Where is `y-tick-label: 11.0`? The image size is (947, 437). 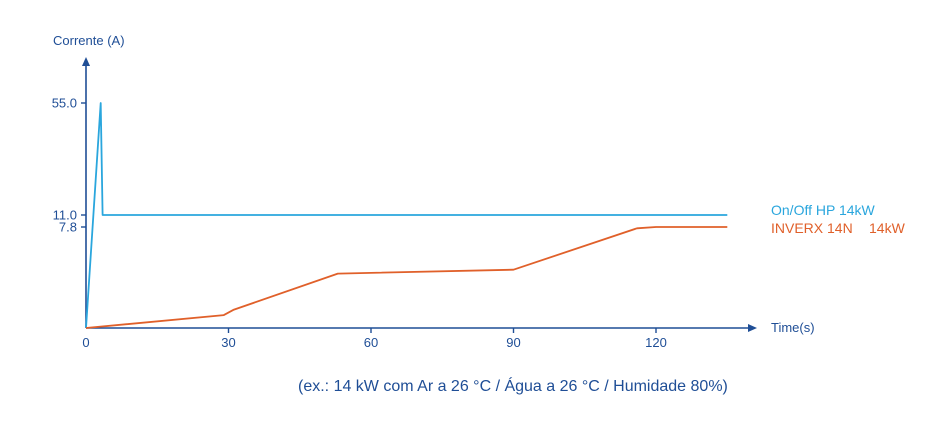 y-tick-label: 11.0 is located at coordinates (65, 215).